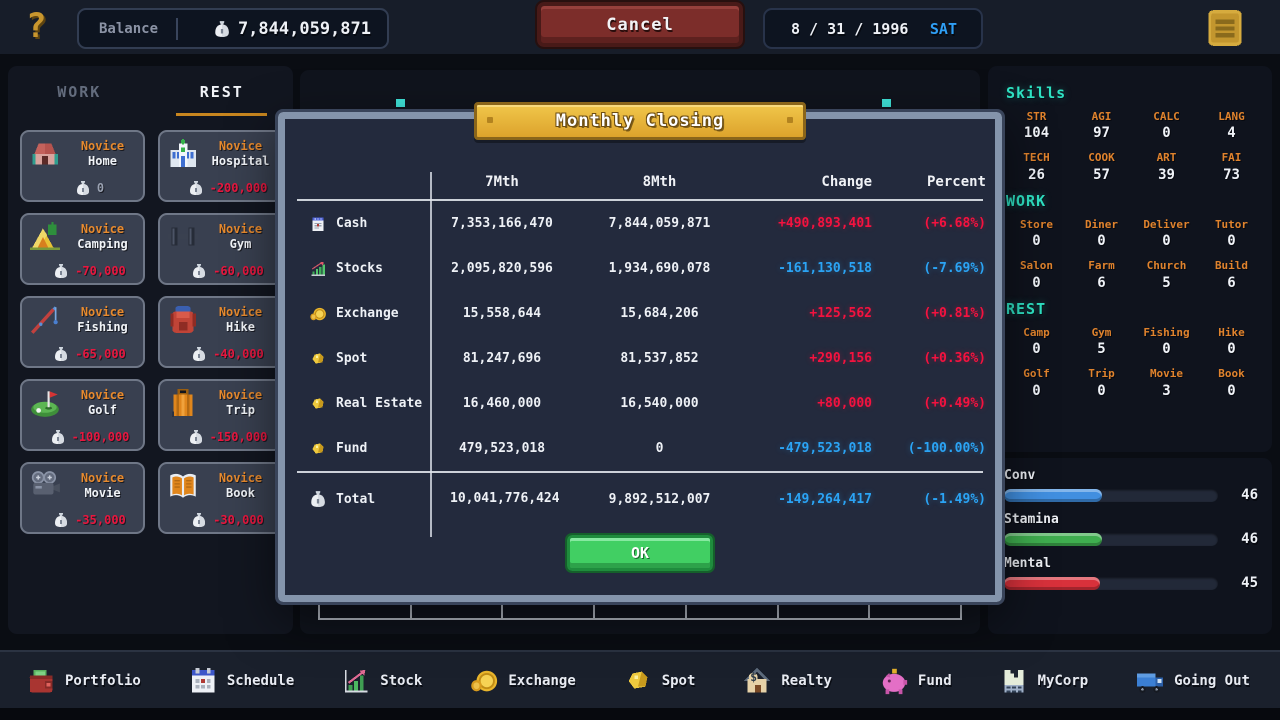 This screenshot has height=720, width=1280. What do you see at coordinates (787, 681) in the screenshot?
I see `dock-item: $ Realty` at bounding box center [787, 681].